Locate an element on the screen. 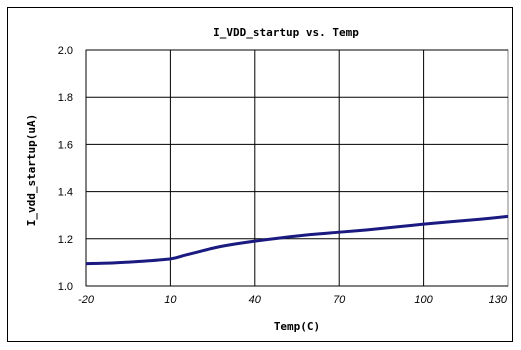 This screenshot has width=521, height=350. y-axis-label: I_vdd_startup(uA) is located at coordinates (31, 170).